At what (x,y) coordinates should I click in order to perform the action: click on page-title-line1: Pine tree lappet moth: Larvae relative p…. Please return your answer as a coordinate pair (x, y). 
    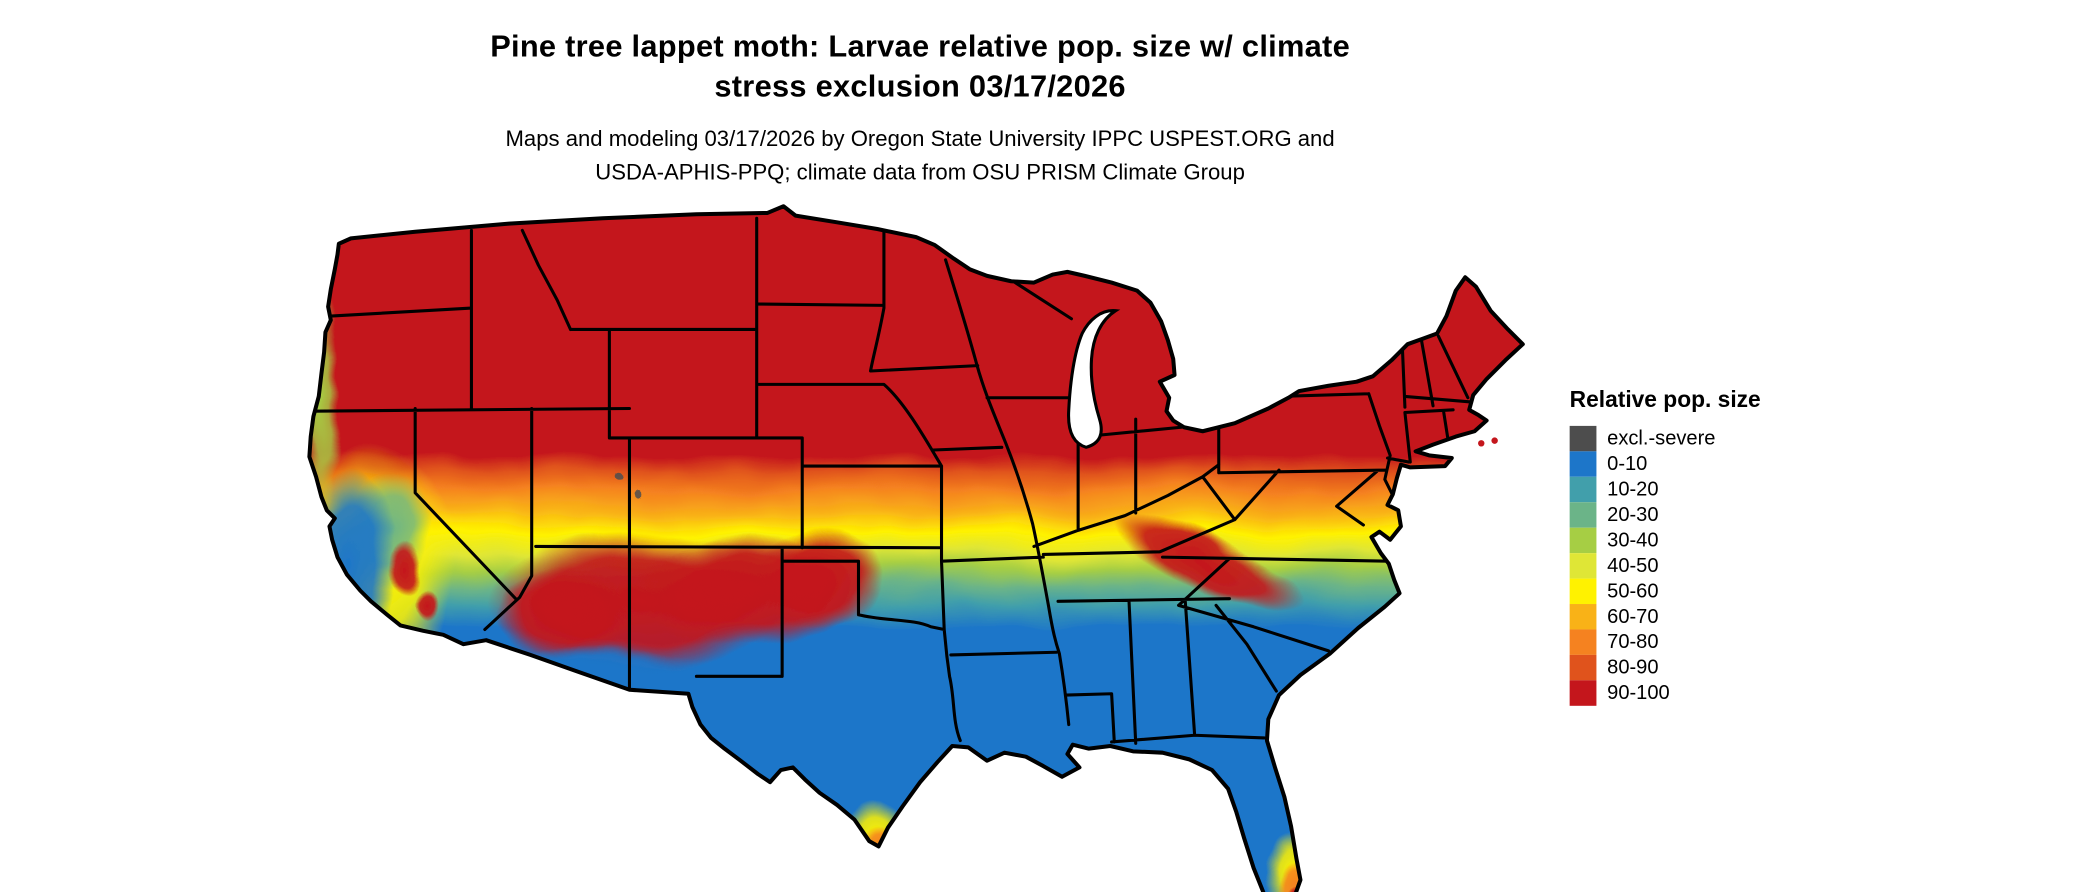
    Looking at the image, I should click on (920, 45).